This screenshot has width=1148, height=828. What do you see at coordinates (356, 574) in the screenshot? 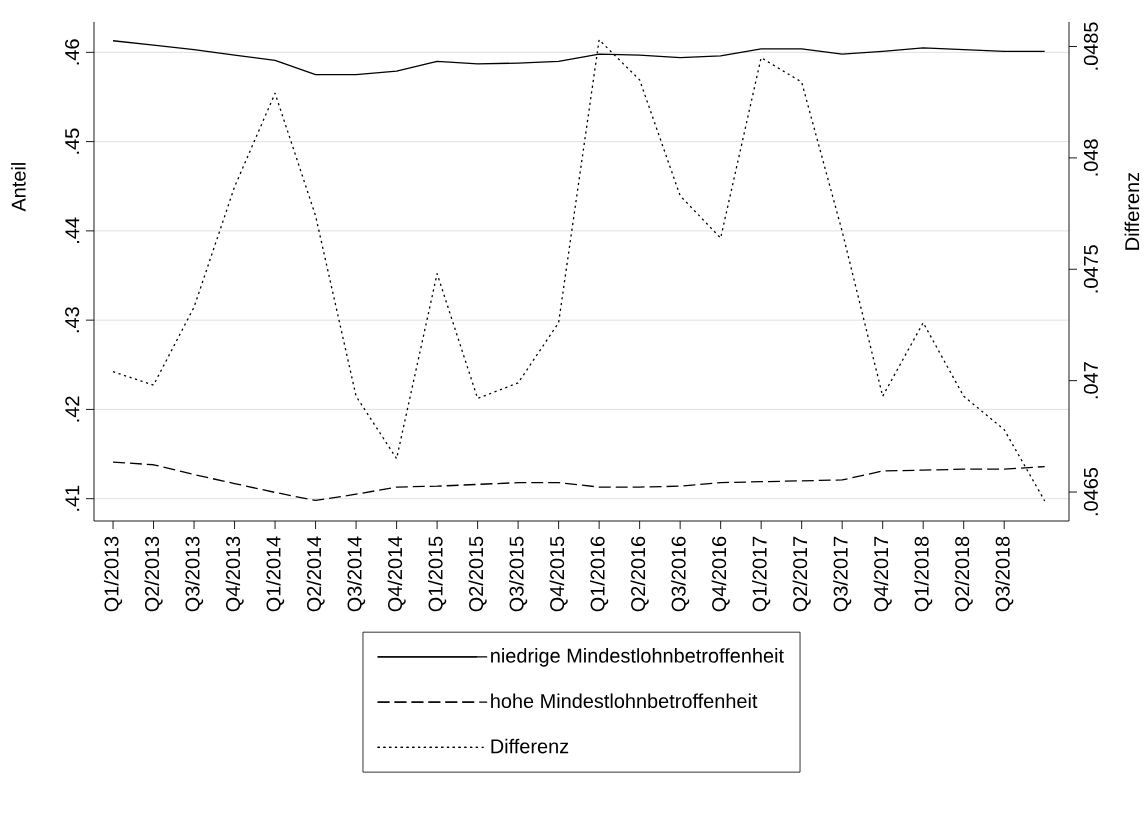
I see `x-tick-label: Q3/2014` at bounding box center [356, 574].